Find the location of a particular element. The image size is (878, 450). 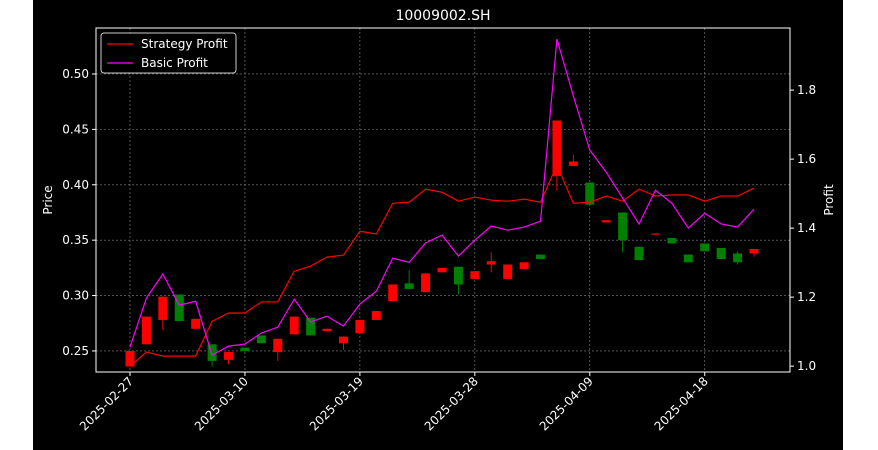

chart-title: 10009002.SH is located at coordinates (442, 16).